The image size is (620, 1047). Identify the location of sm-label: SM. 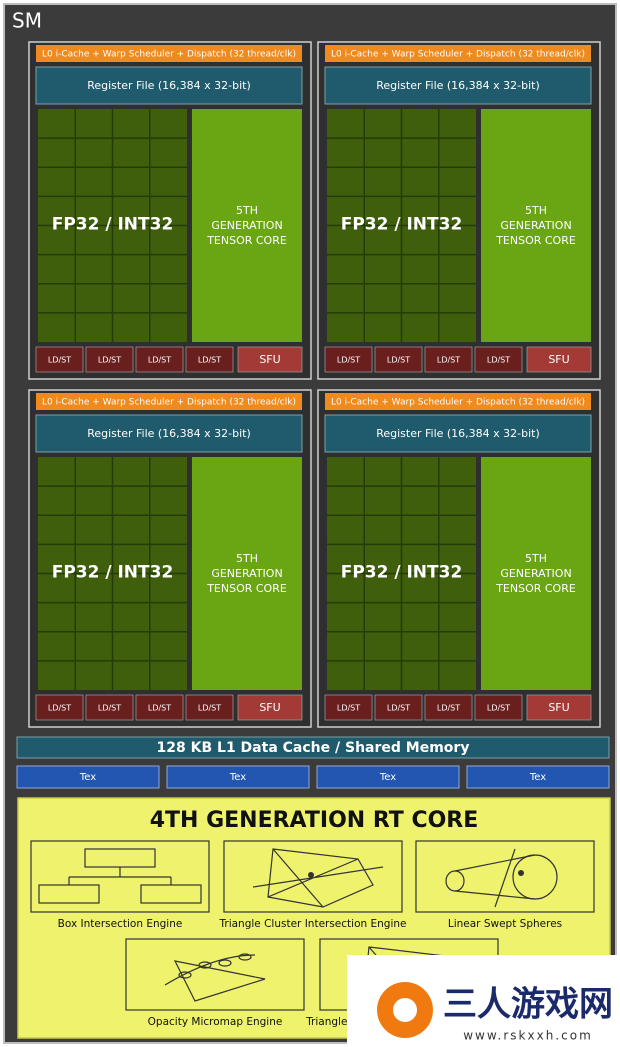
(27, 21).